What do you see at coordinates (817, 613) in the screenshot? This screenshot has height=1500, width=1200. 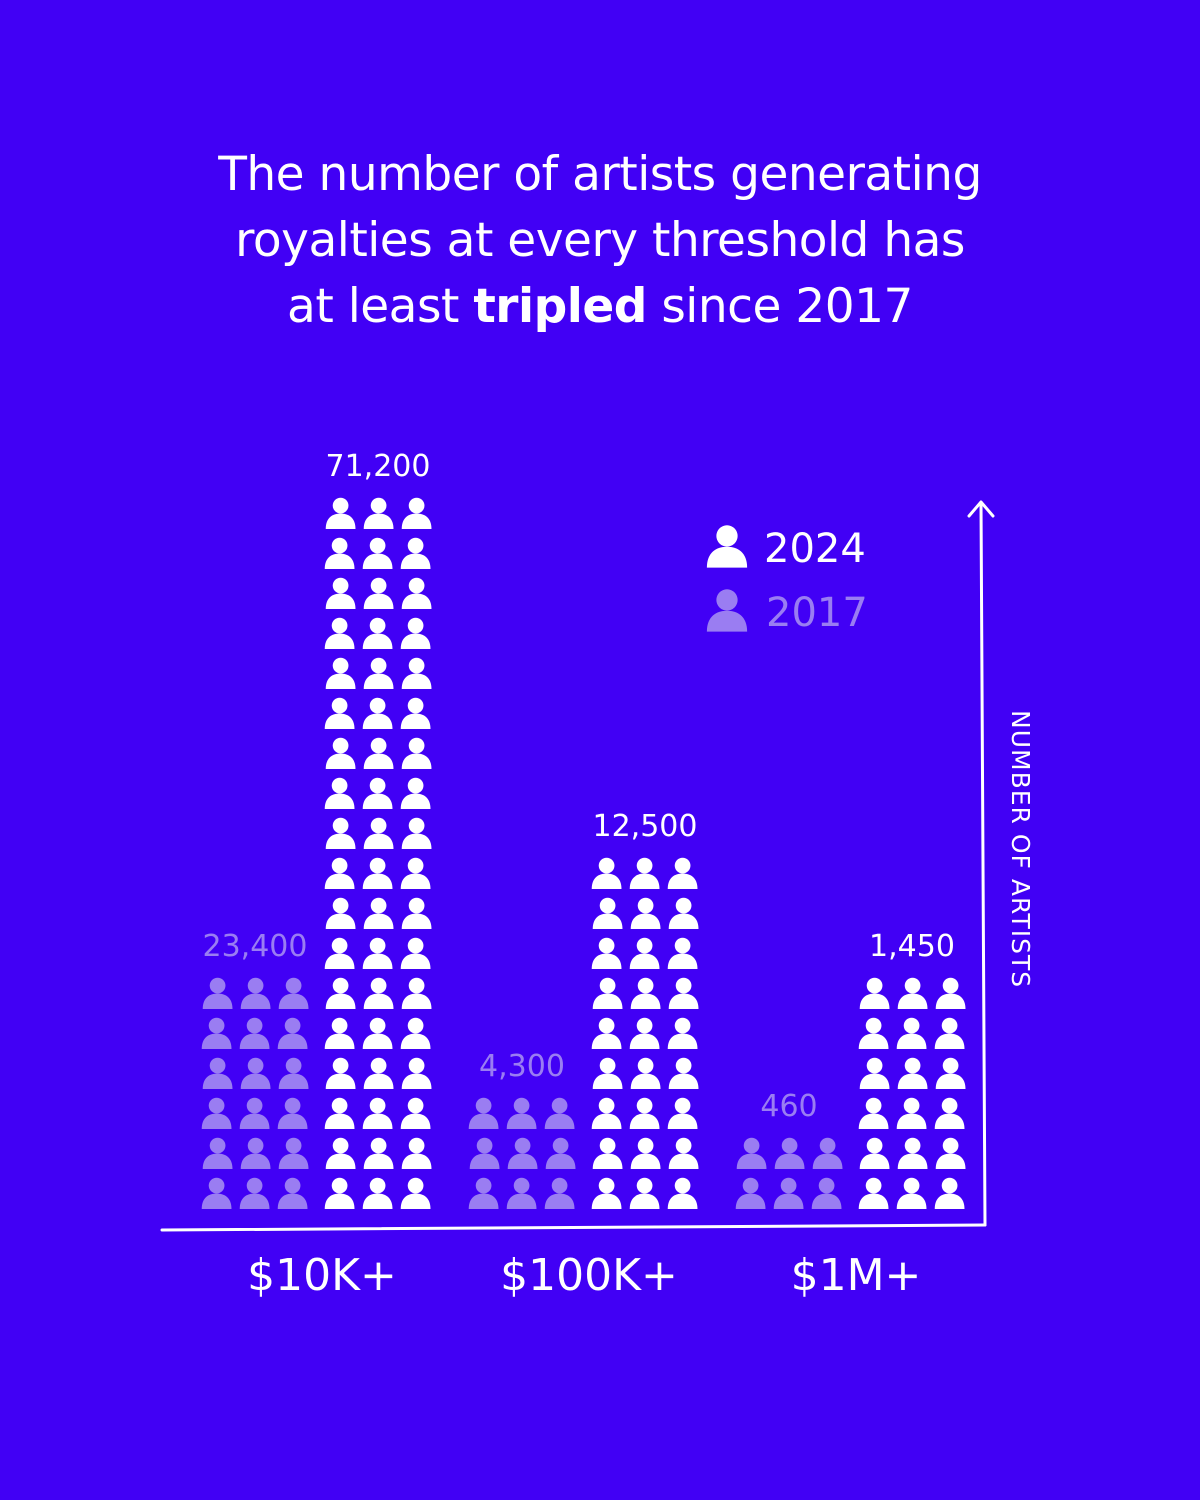 I see `legend-label-2017: 2017` at bounding box center [817, 613].